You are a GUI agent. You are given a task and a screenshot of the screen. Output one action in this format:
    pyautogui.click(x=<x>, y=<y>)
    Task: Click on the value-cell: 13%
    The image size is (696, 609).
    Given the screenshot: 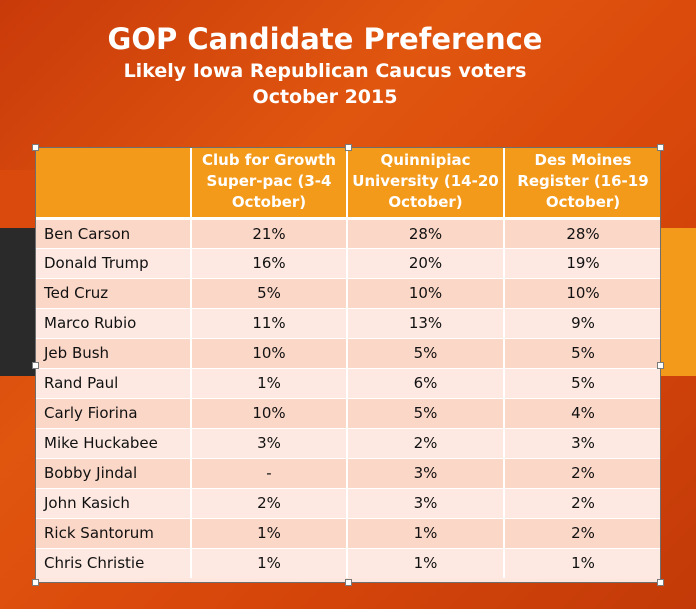 What is the action you would take?
    pyautogui.click(x=425, y=322)
    